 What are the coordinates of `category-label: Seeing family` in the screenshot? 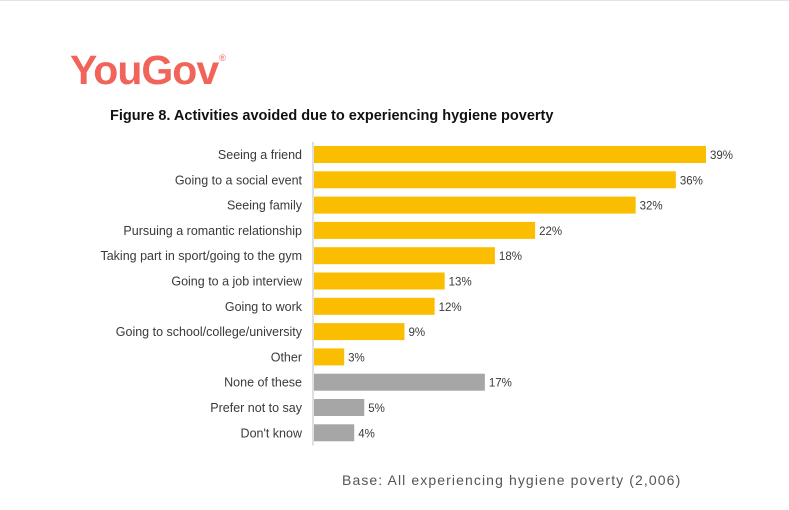 It's located at (265, 206).